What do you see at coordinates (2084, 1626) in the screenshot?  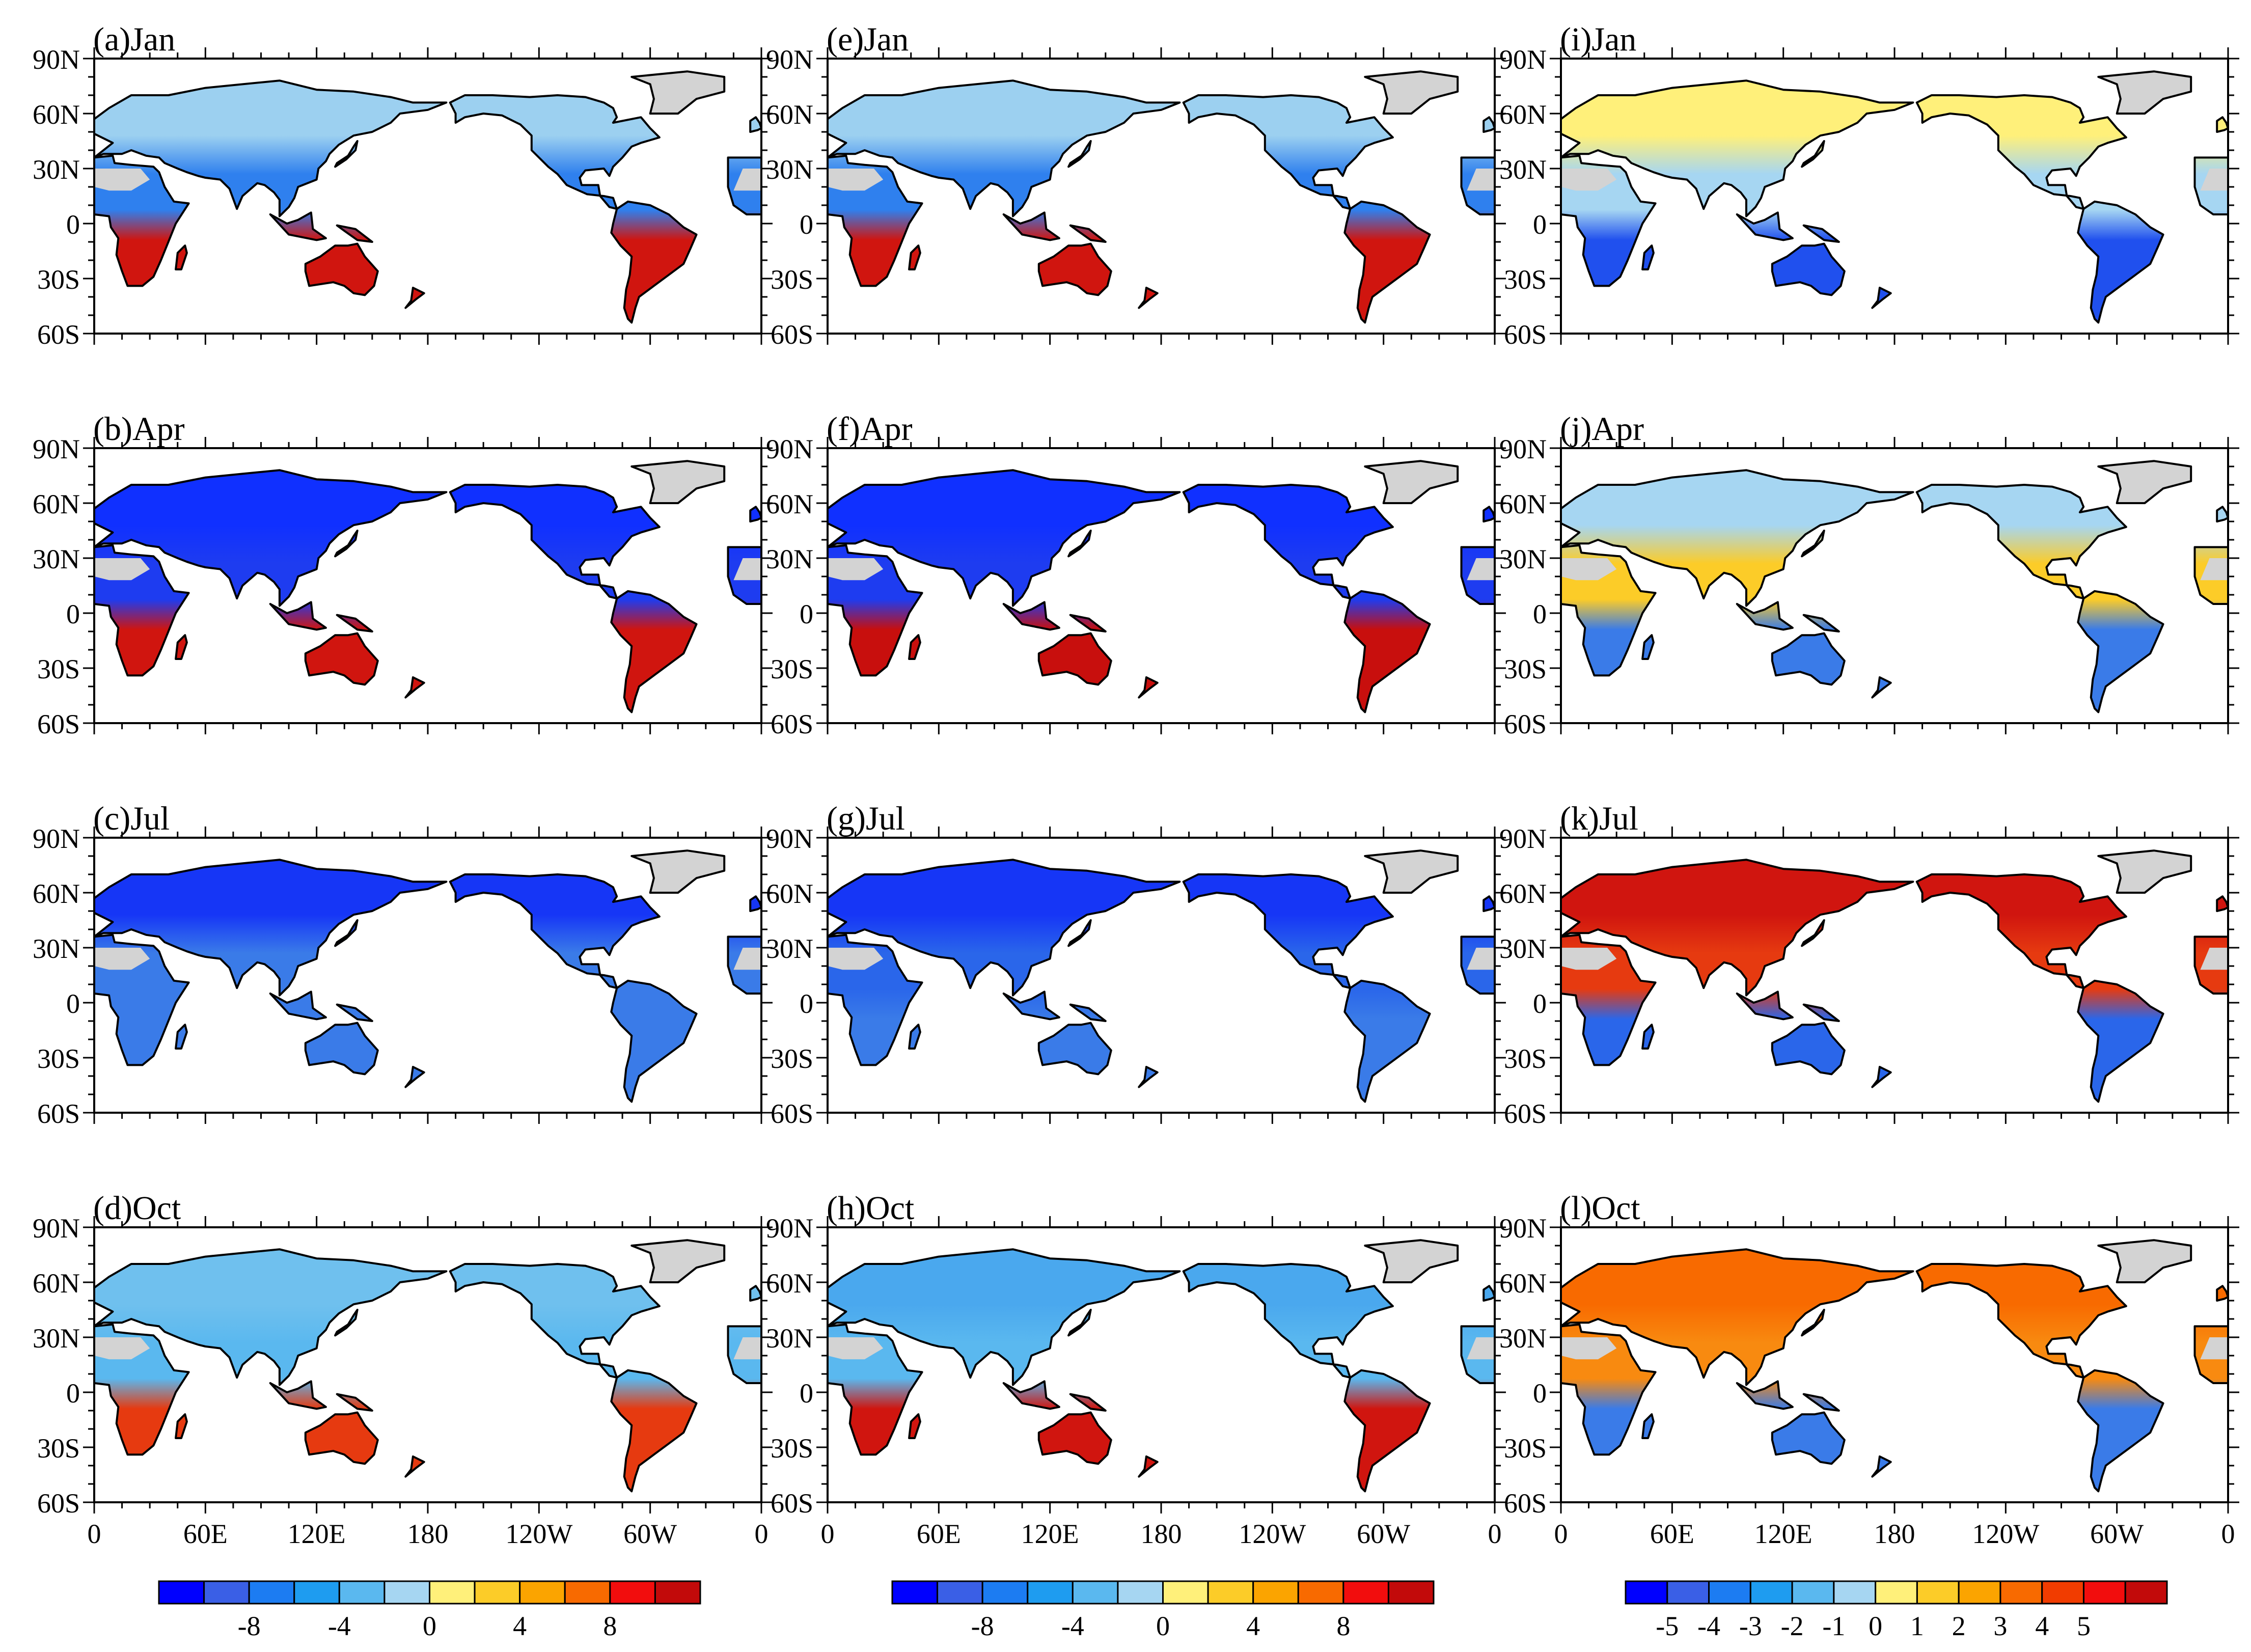 I see `colorbar-label: 5` at bounding box center [2084, 1626].